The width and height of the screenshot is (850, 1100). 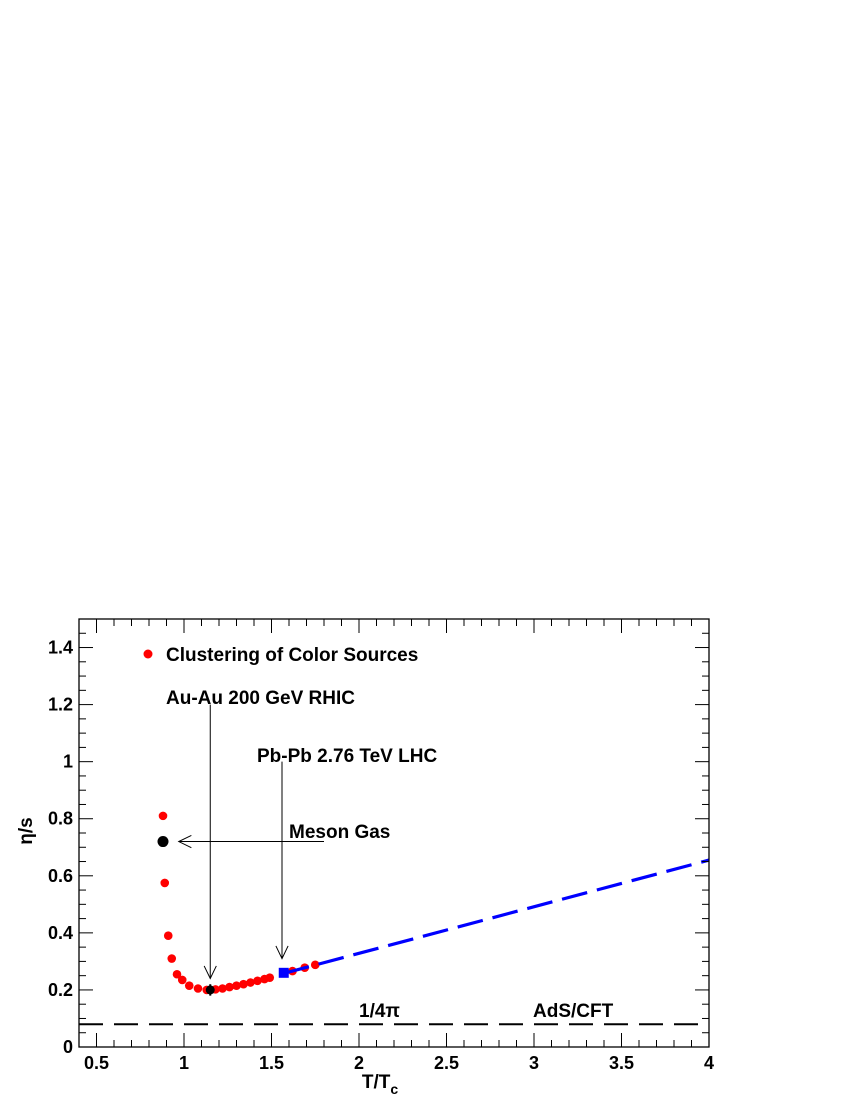 I want to click on x-axis-label: T/Tc, so click(x=380, y=1084).